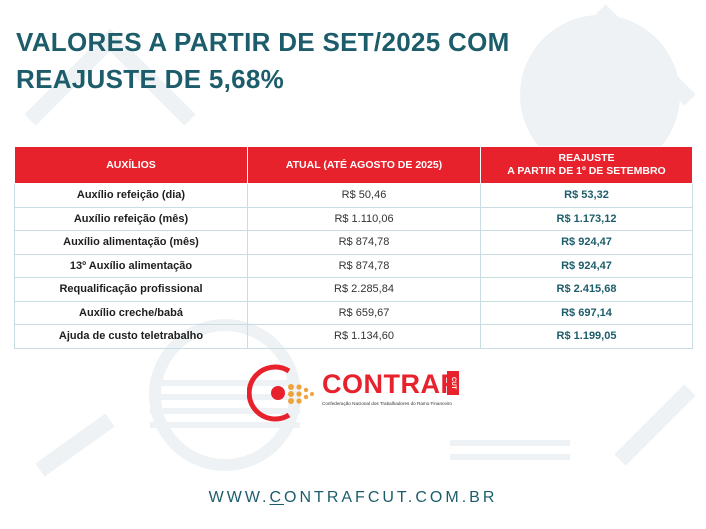  Describe the element at coordinates (390, 384) in the screenshot. I see `logo-name: CONTRAF` at that location.